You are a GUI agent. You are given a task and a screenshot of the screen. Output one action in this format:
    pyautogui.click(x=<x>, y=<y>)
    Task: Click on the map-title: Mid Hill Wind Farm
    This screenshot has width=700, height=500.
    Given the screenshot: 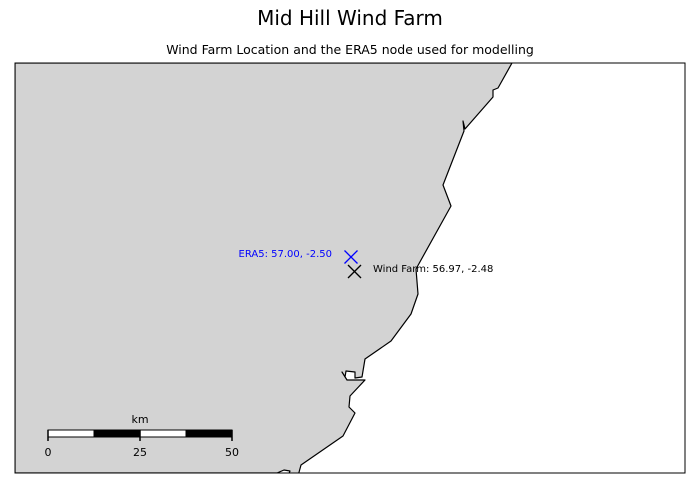 What is the action you would take?
    pyautogui.click(x=350, y=18)
    